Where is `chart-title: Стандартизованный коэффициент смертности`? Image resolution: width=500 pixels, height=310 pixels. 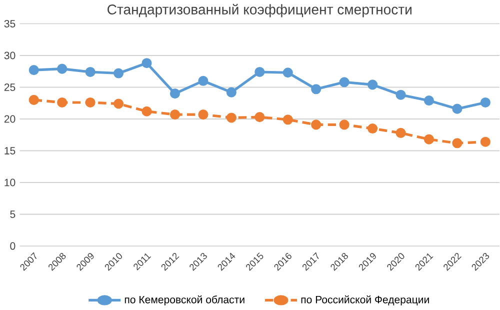 chart-title: Стандартизованный коэффициент смертности is located at coordinates (260, 11).